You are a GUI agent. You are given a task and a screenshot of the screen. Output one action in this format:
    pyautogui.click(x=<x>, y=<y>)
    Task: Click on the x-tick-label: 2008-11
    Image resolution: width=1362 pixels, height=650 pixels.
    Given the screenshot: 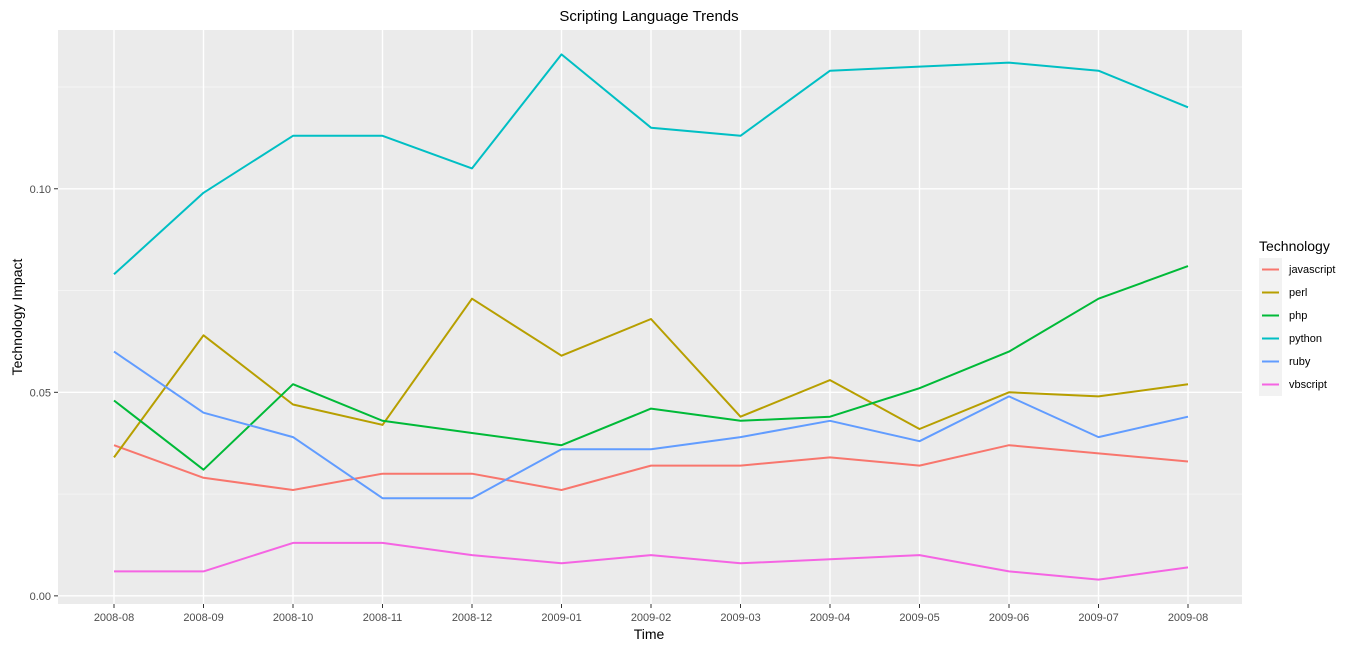 What is the action you would take?
    pyautogui.click(x=383, y=618)
    